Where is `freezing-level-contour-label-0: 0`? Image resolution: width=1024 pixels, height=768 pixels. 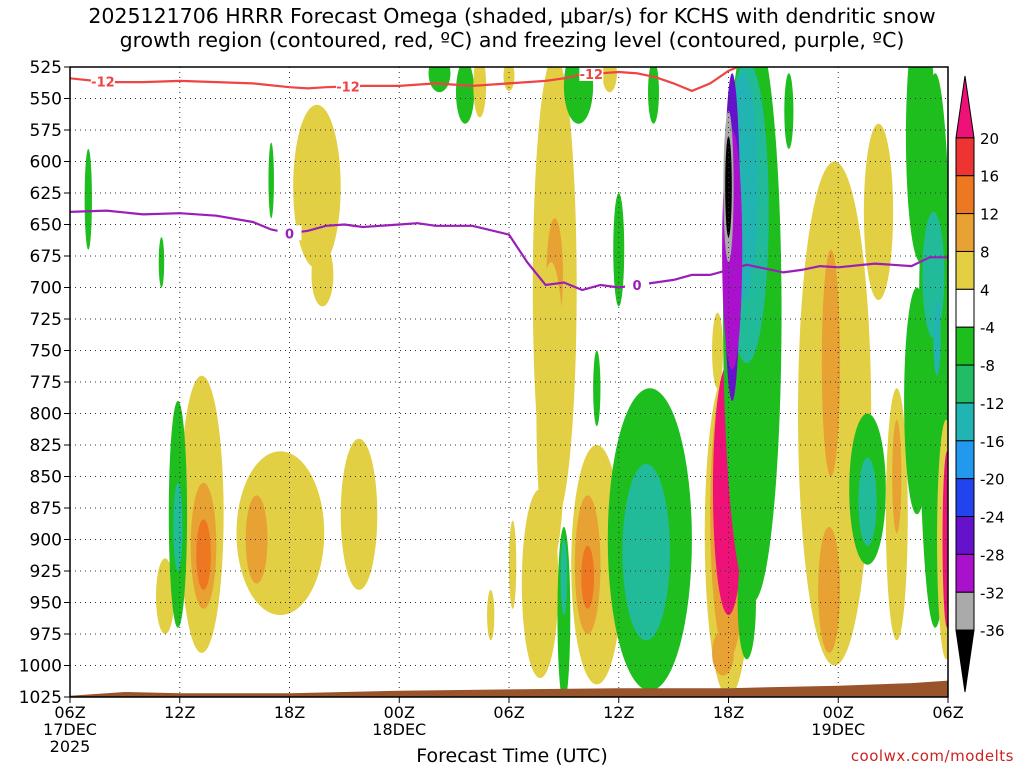 freezing-level-contour-label-0: 0 is located at coordinates (289, 234).